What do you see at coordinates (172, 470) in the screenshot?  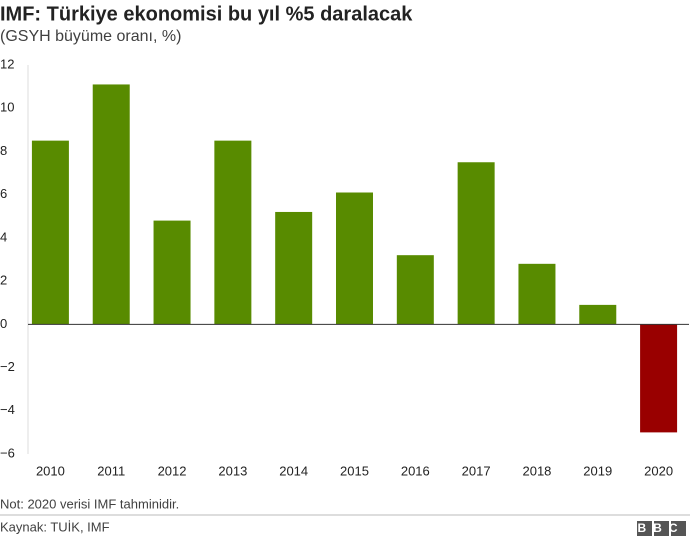 I see `x-tick-label: 2012` at bounding box center [172, 470].